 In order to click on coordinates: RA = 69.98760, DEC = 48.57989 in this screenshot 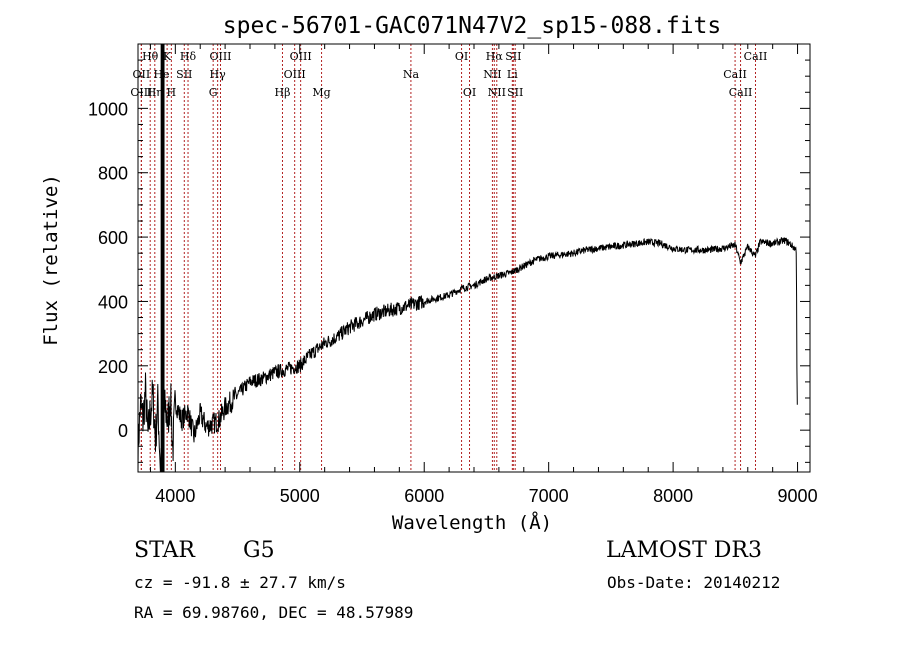, I will do `click(274, 612)`.